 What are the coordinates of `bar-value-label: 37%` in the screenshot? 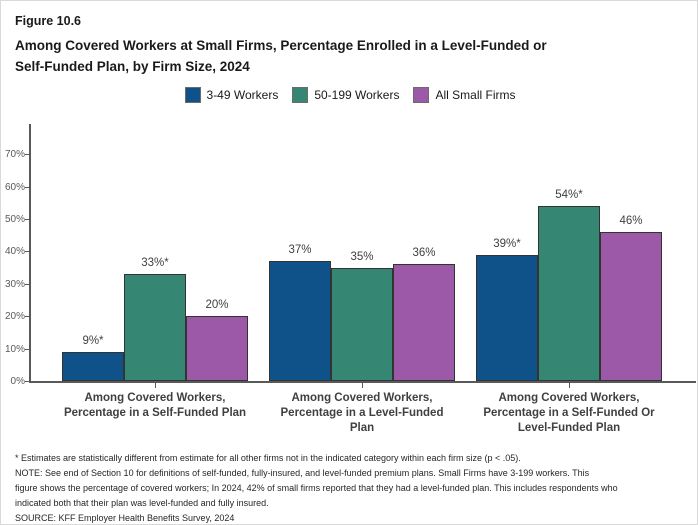 It's located at (300, 250).